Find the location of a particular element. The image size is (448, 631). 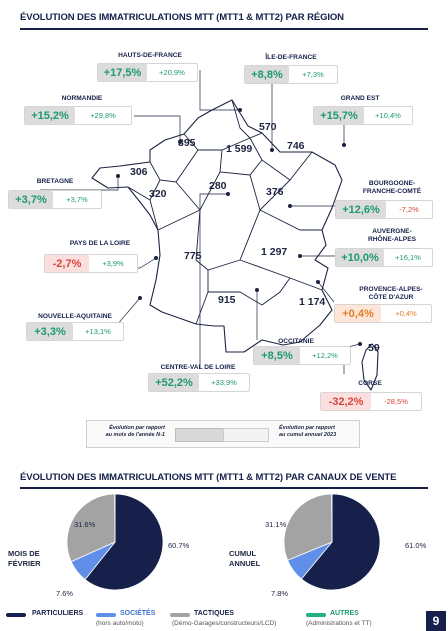

region-name-paca: PROVENCE-ALPES- CÔTE D'AZUR is located at coordinates (391, 293).